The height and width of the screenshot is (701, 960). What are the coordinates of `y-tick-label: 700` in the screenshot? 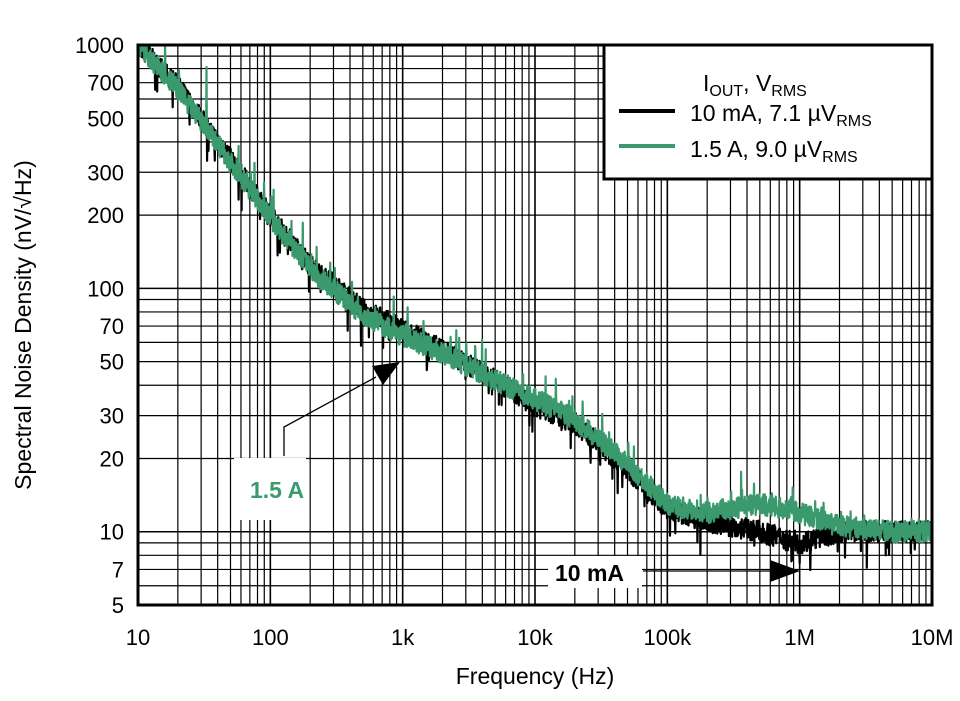 It's located at (105, 83).